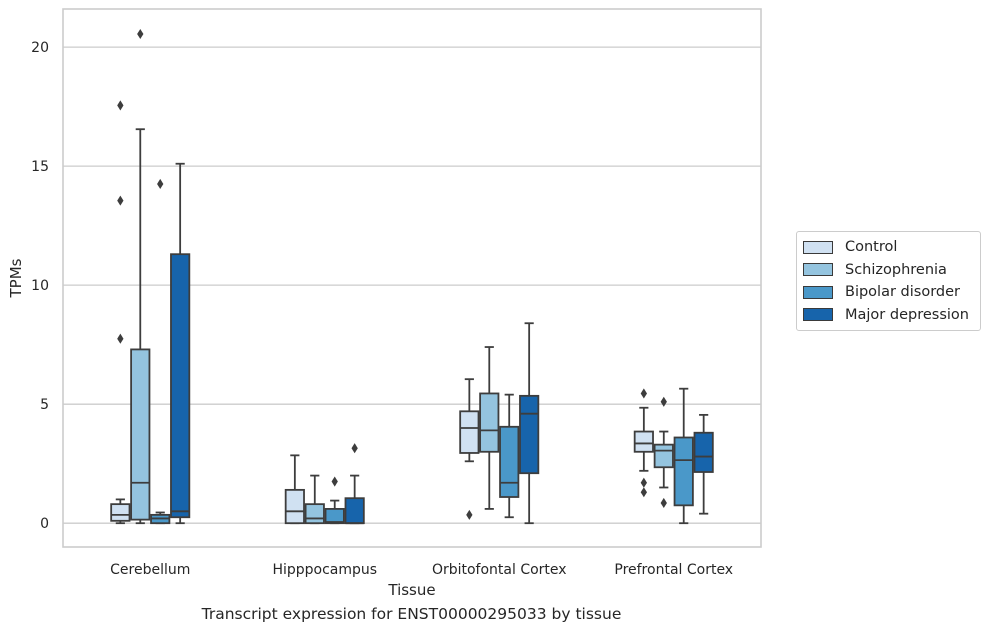 The image size is (993, 634). I want to click on legend-item-control: Control, so click(888, 247).